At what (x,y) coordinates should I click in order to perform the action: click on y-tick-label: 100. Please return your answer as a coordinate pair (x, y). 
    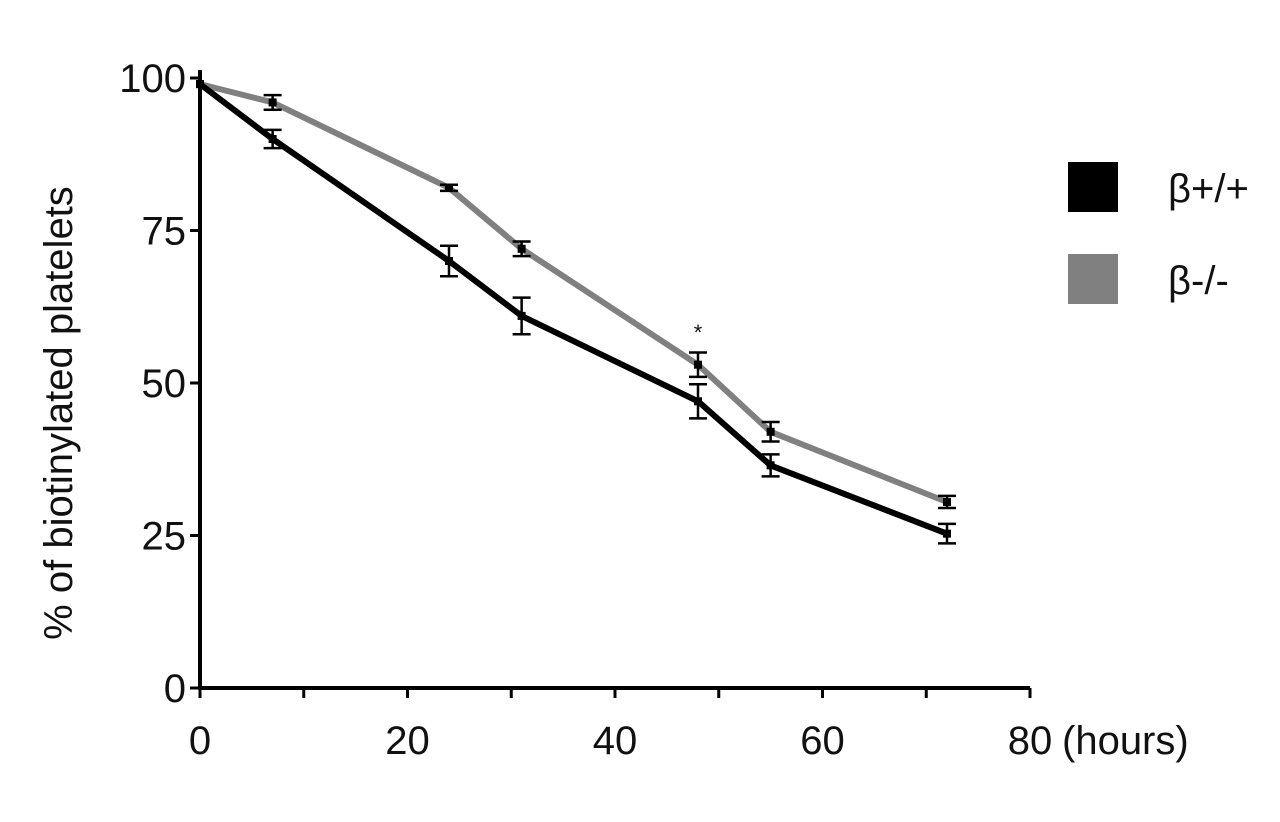
    Looking at the image, I should click on (152, 79).